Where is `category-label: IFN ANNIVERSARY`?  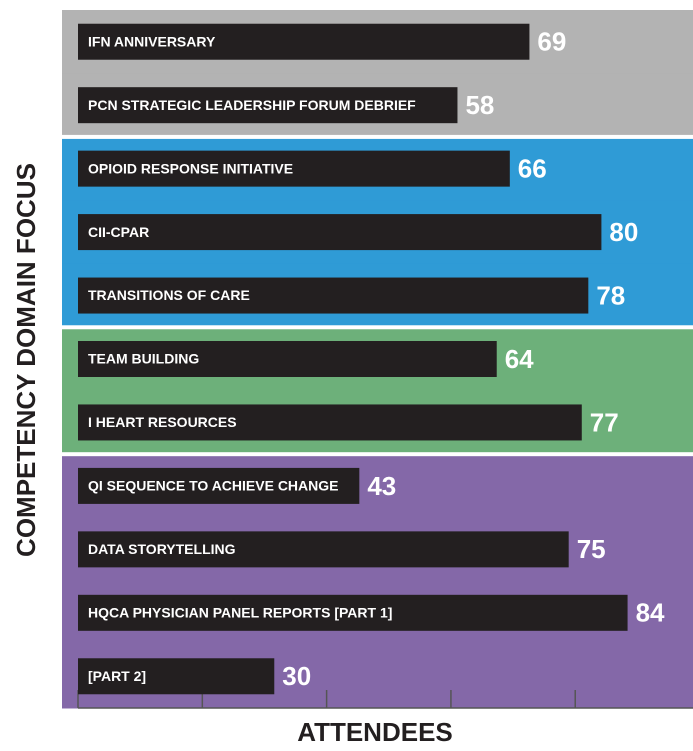
category-label: IFN ANNIVERSARY is located at coordinates (152, 41).